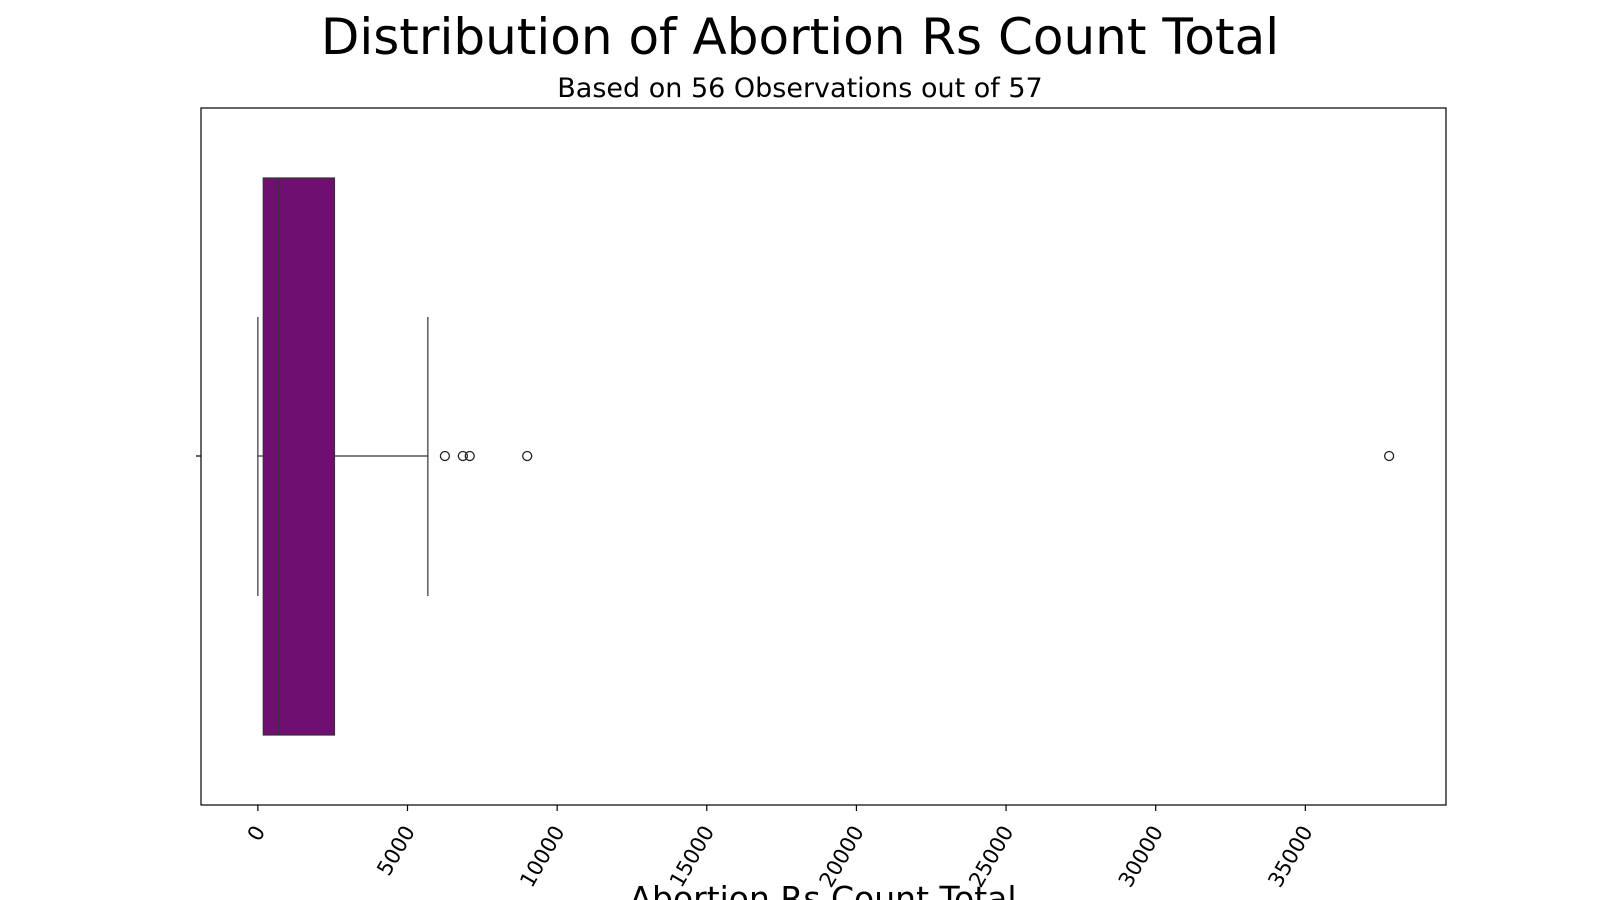  I want to click on chart-subtitle: Based on 56 Observations out of 57, so click(800, 88).